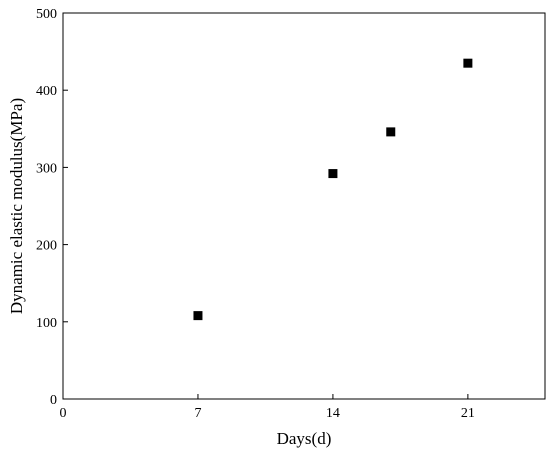  I want to click on y-tick-label: 300, so click(46, 168).